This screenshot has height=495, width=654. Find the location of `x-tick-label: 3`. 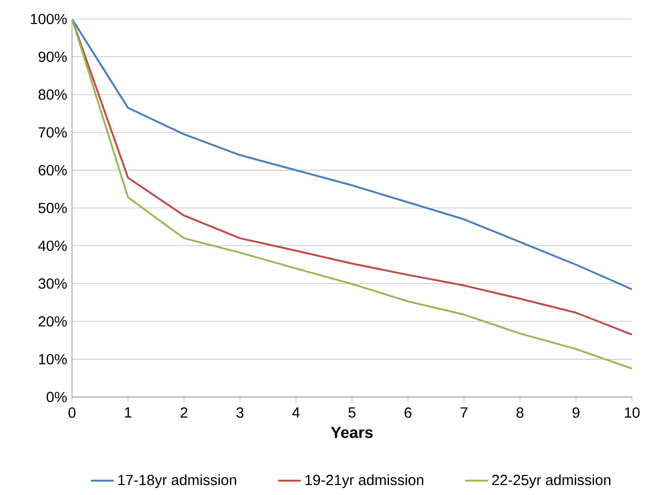

x-tick-label: 3 is located at coordinates (240, 412).